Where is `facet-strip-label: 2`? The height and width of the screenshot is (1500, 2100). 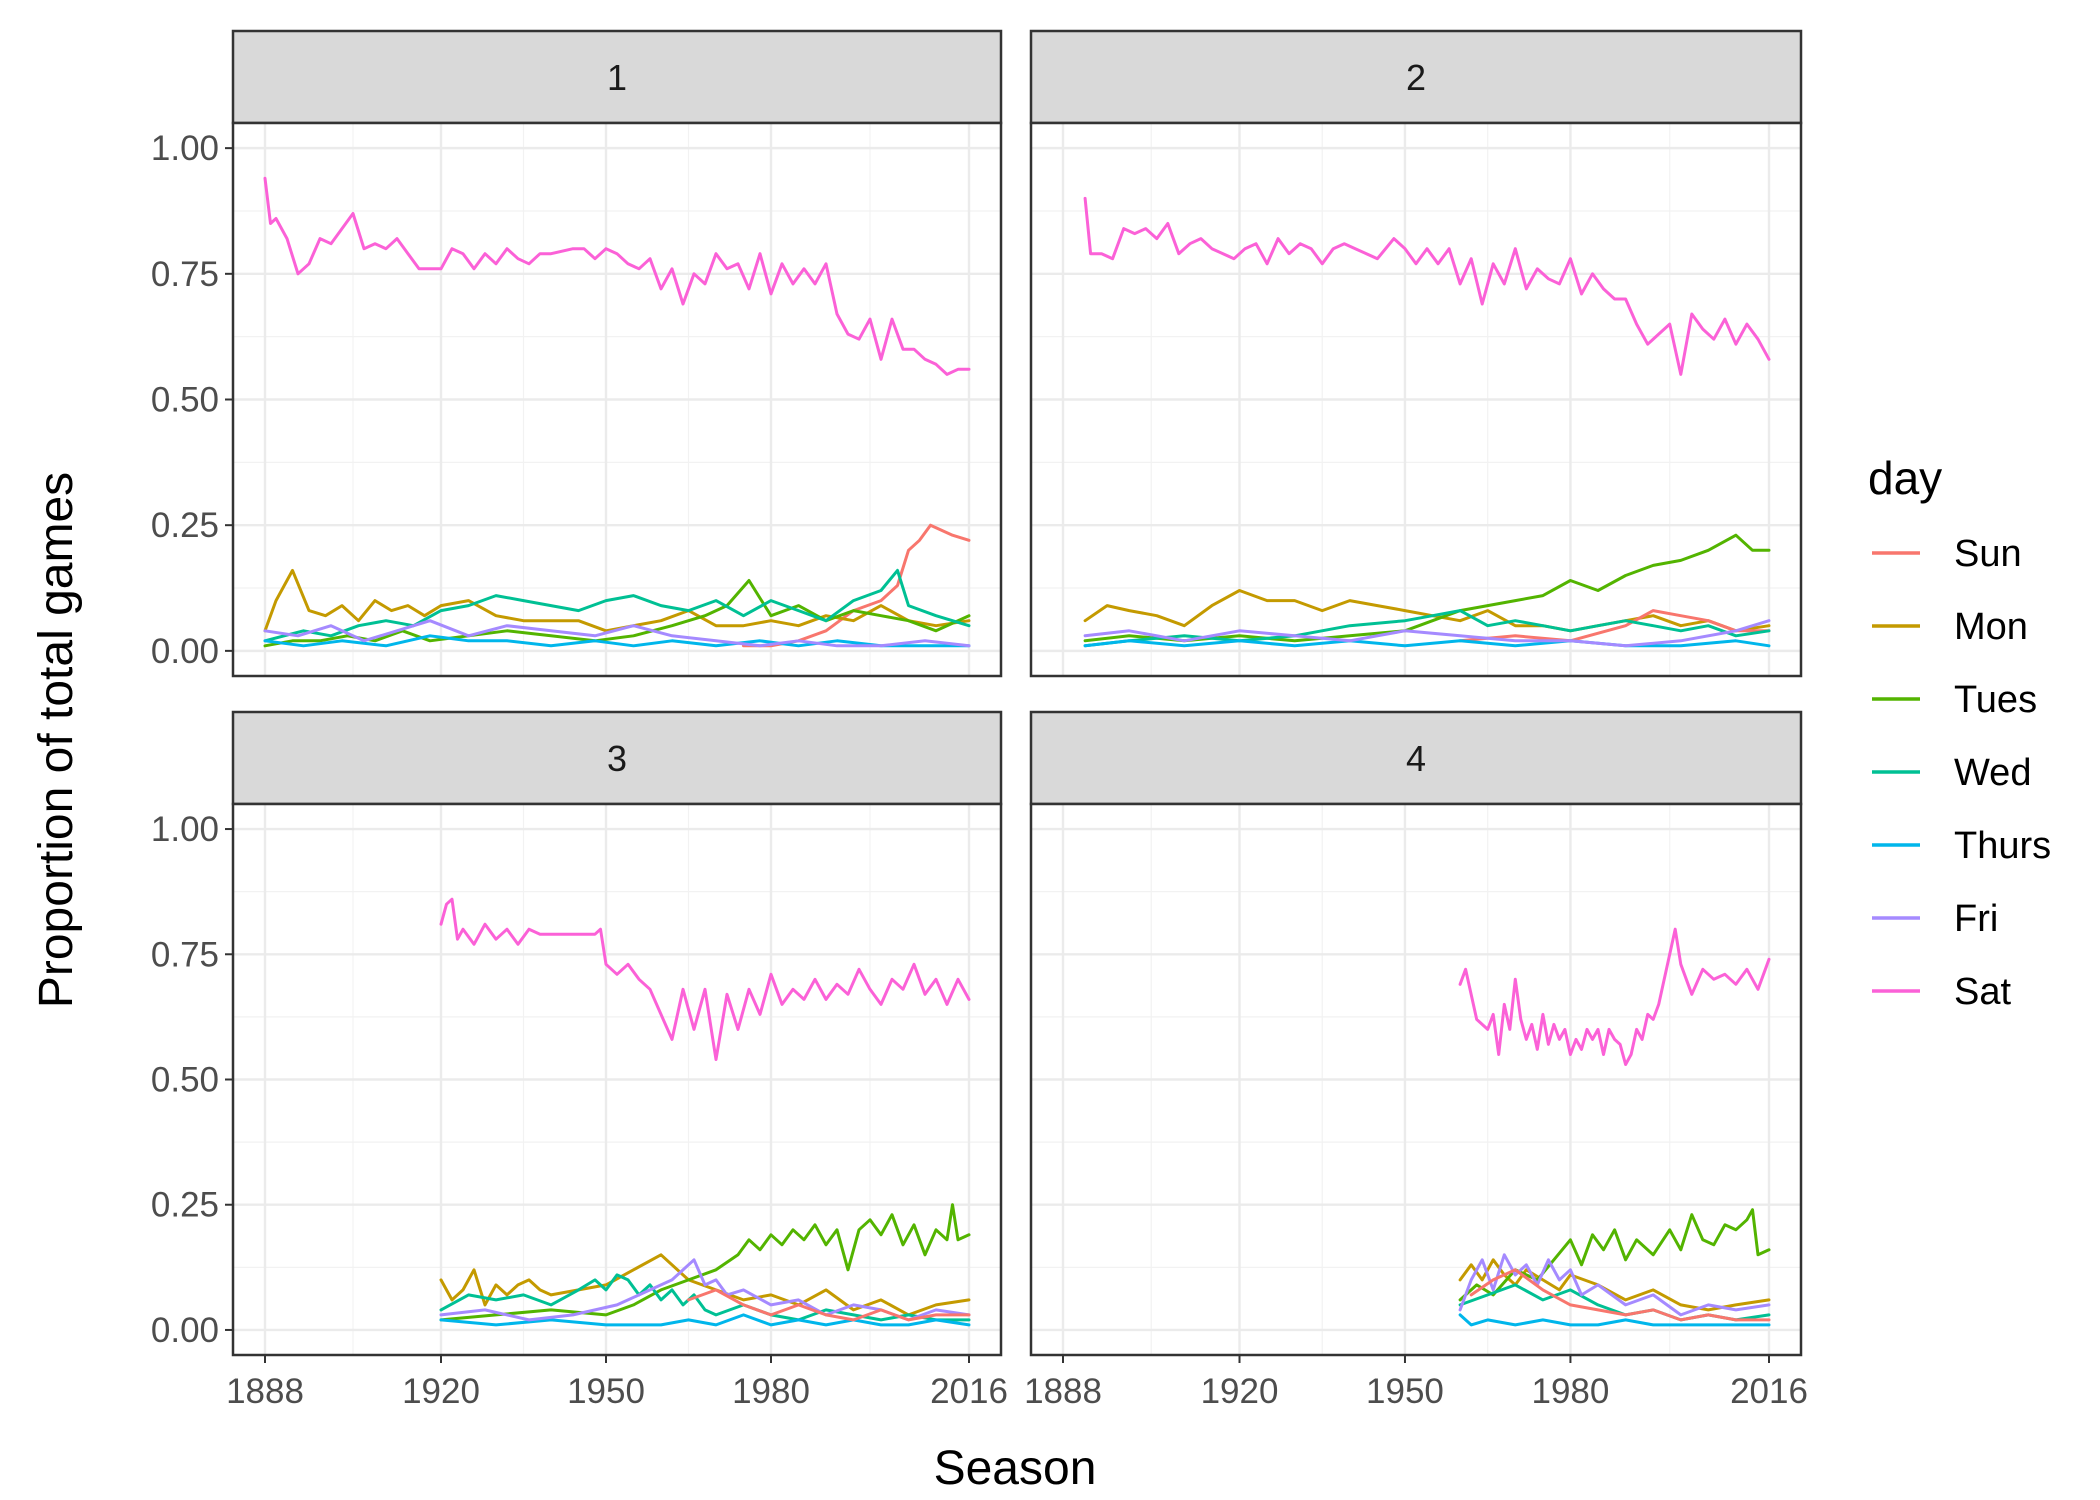 facet-strip-label: 2 is located at coordinates (1416, 77).